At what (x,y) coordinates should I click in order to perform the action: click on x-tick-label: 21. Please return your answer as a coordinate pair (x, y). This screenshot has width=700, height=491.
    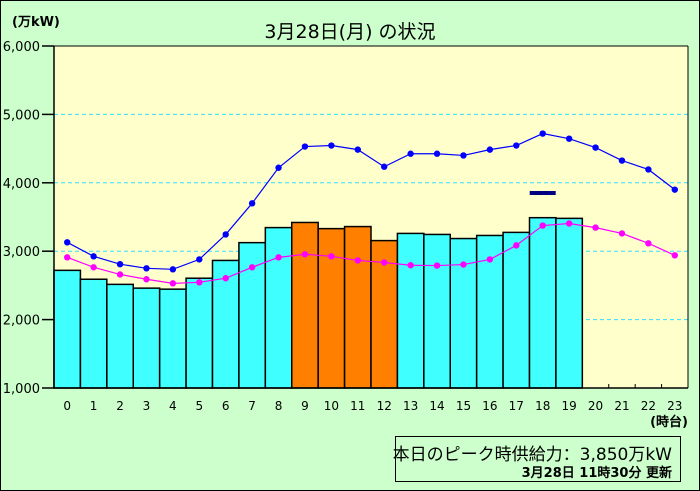
    Looking at the image, I should click on (621, 406).